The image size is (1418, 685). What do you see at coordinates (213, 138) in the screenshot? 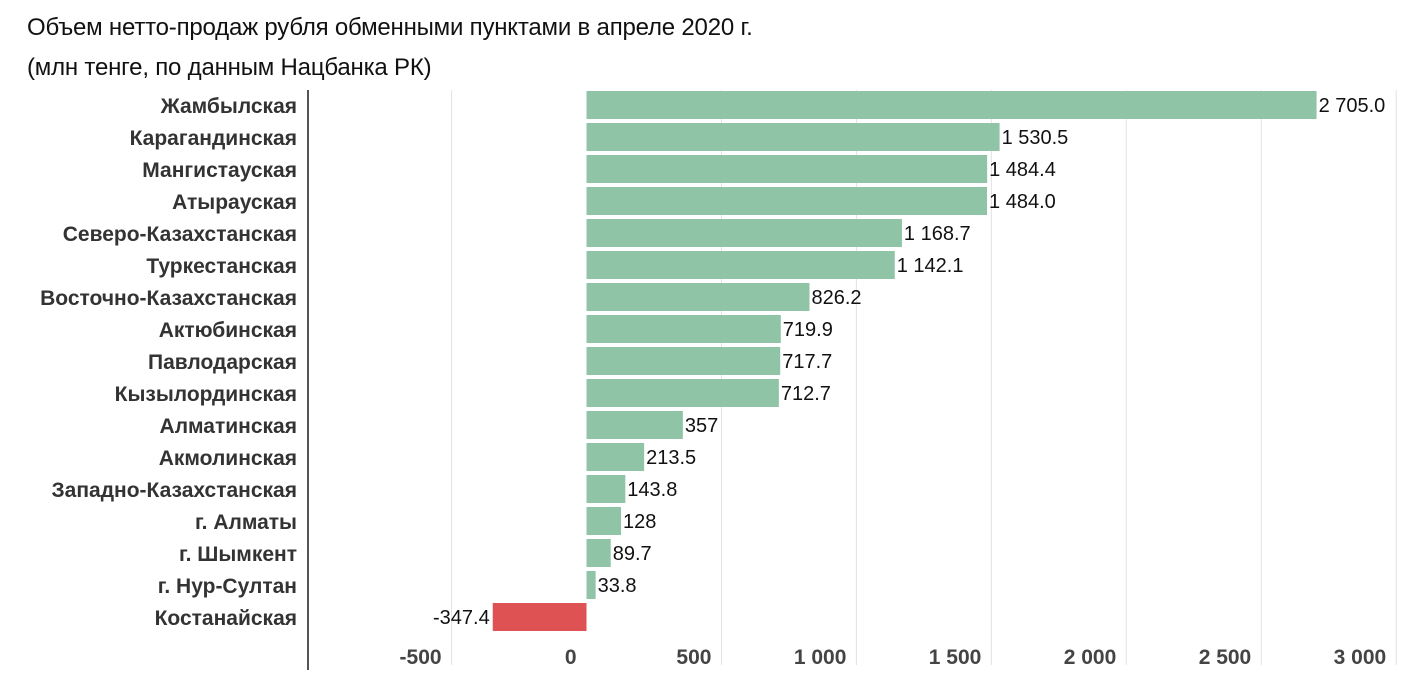
I see `category-label-1: Карагандинская` at bounding box center [213, 138].